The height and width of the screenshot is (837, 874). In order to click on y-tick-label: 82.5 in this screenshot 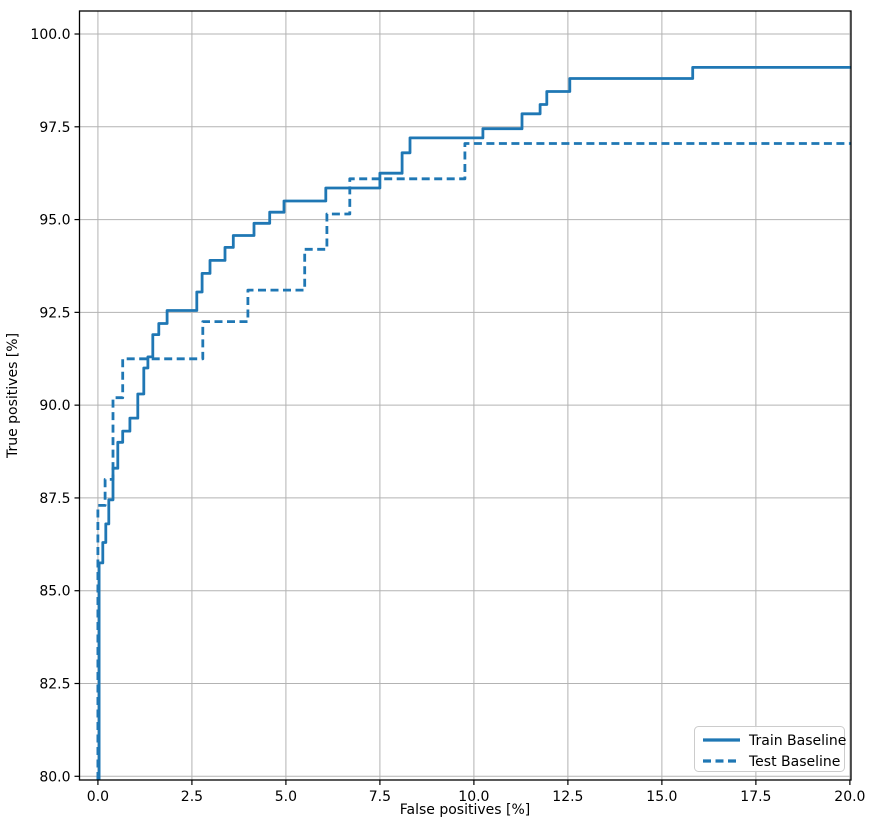, I will do `click(54, 685)`.